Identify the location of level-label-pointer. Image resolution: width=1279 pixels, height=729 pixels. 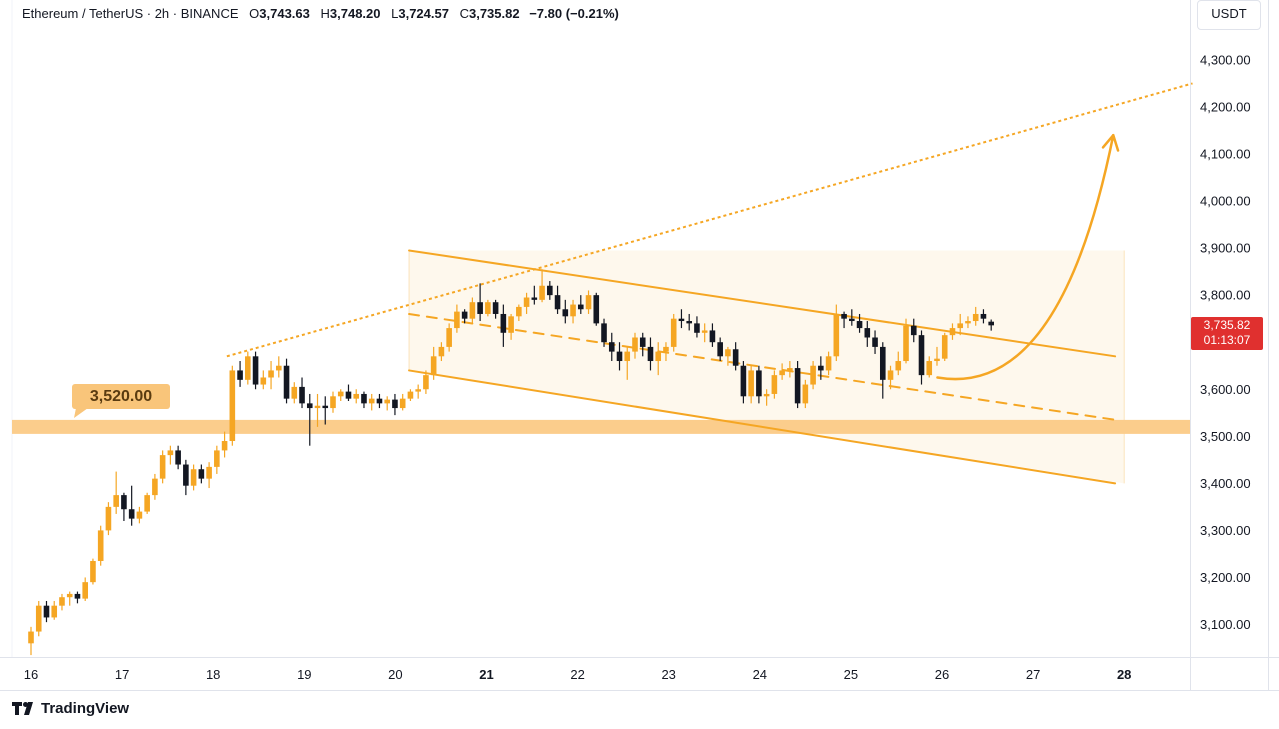
(81, 413).